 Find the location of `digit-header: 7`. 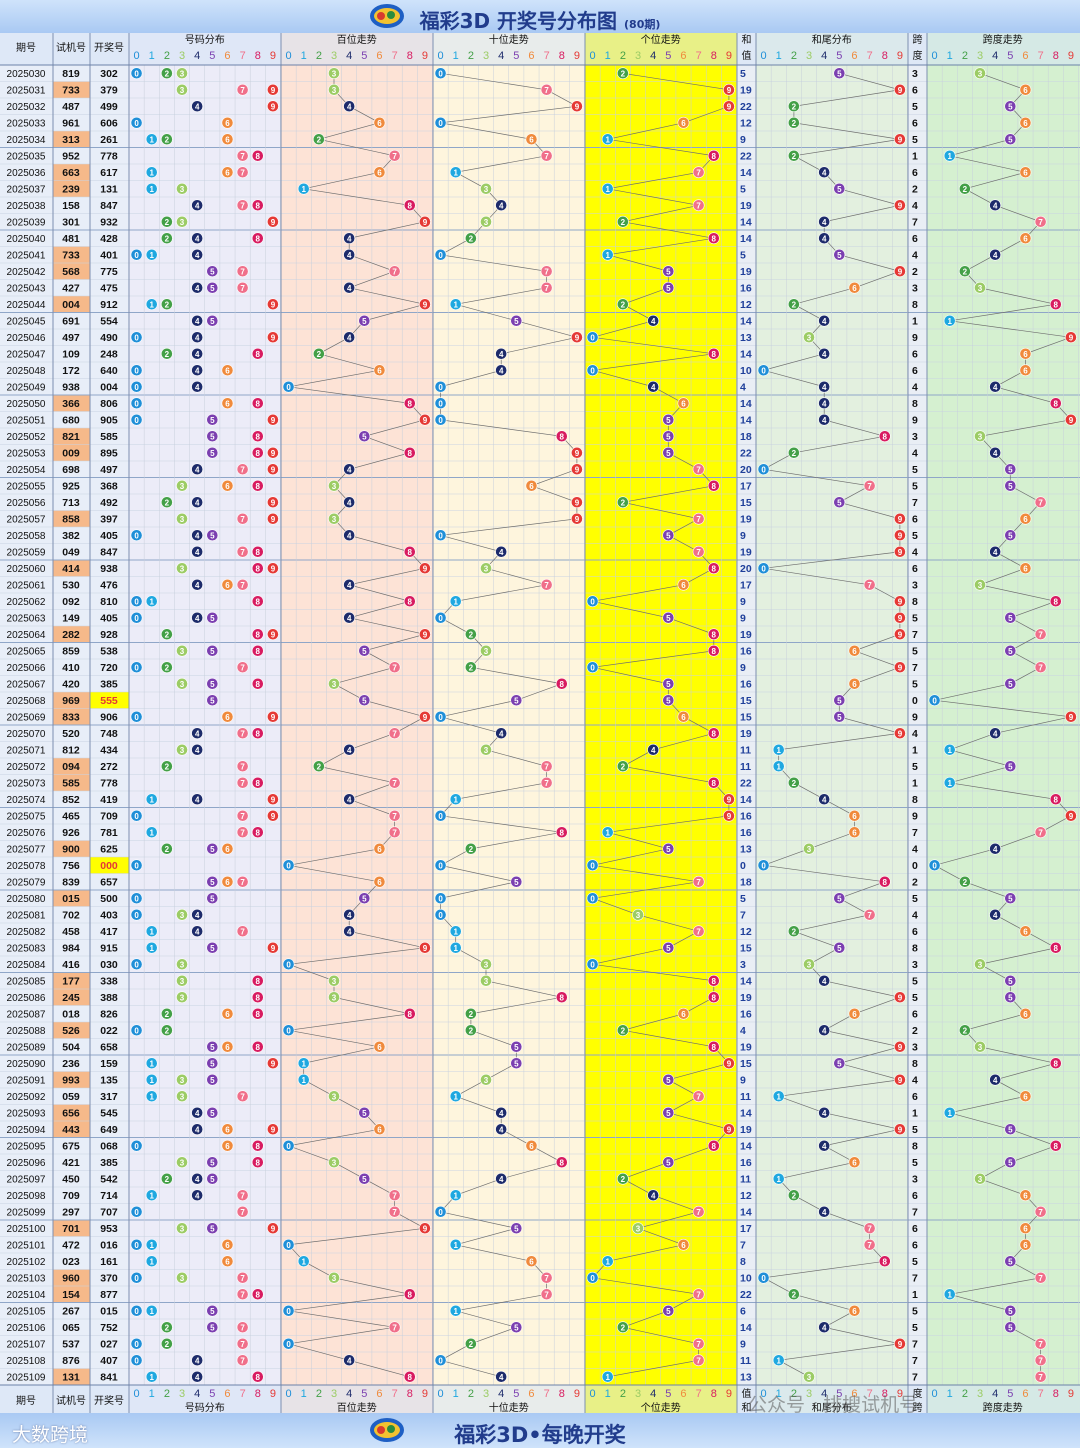

digit-header: 7 is located at coordinates (699, 1394).